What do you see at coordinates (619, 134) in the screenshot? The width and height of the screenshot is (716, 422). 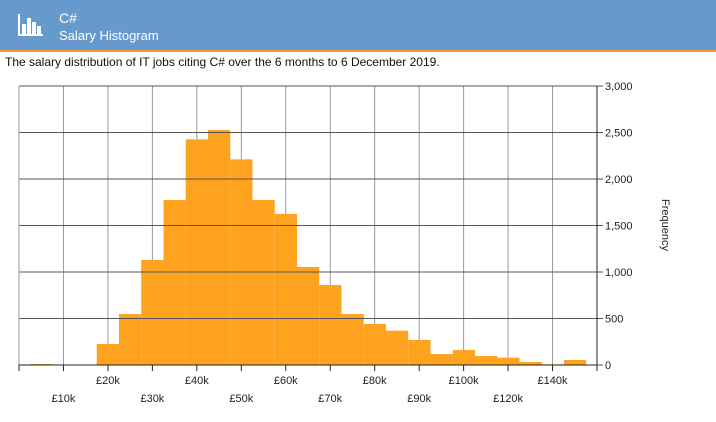 I see `y-tick-label: 2,500` at bounding box center [619, 134].